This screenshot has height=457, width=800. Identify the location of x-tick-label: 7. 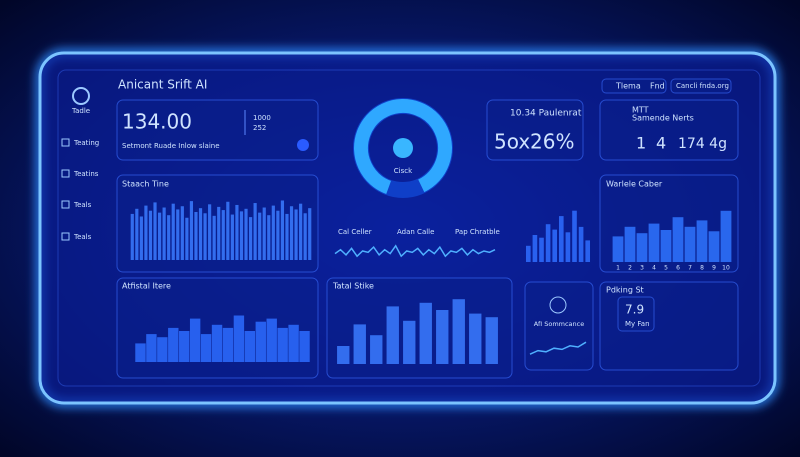
(690, 268).